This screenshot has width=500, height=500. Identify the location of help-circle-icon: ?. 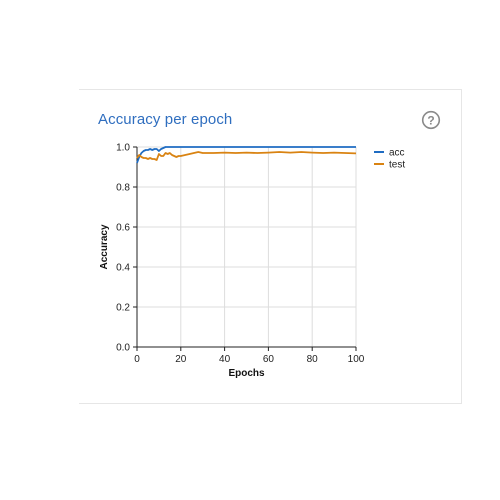
(431, 120).